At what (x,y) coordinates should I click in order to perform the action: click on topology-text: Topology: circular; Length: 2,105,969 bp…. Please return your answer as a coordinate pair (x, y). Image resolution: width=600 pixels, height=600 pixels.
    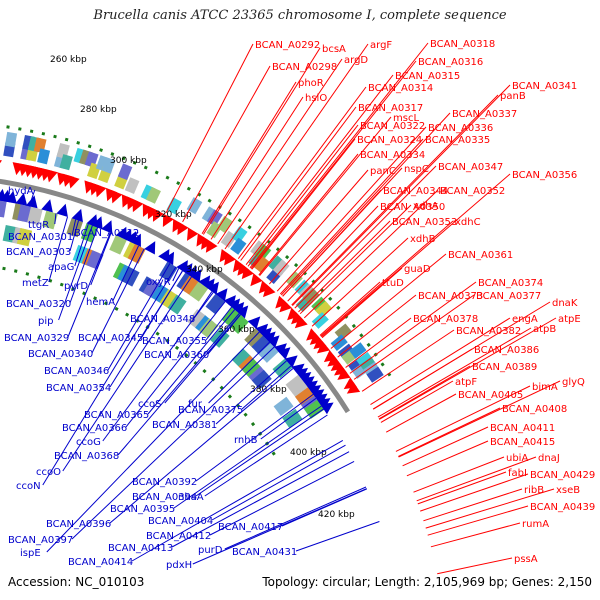
    Looking at the image, I should click on (427, 582).